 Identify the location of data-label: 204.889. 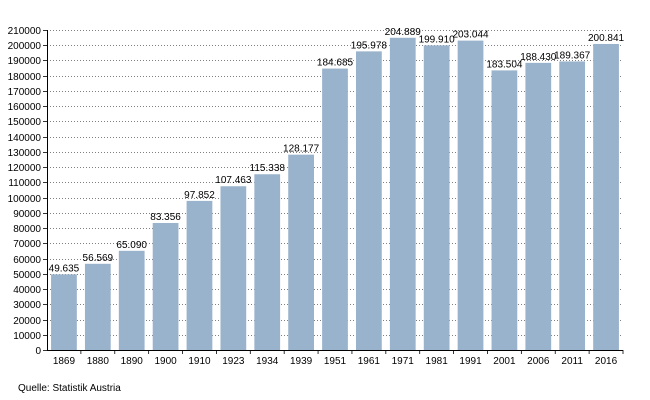
(403, 32).